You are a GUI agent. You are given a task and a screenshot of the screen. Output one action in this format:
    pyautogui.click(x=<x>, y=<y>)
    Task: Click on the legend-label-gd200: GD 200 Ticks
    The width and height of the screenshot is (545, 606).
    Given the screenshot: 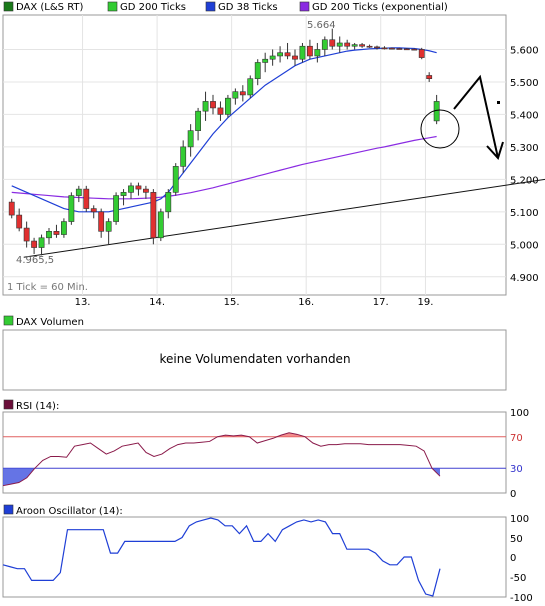 What is the action you would take?
    pyautogui.click(x=153, y=7)
    